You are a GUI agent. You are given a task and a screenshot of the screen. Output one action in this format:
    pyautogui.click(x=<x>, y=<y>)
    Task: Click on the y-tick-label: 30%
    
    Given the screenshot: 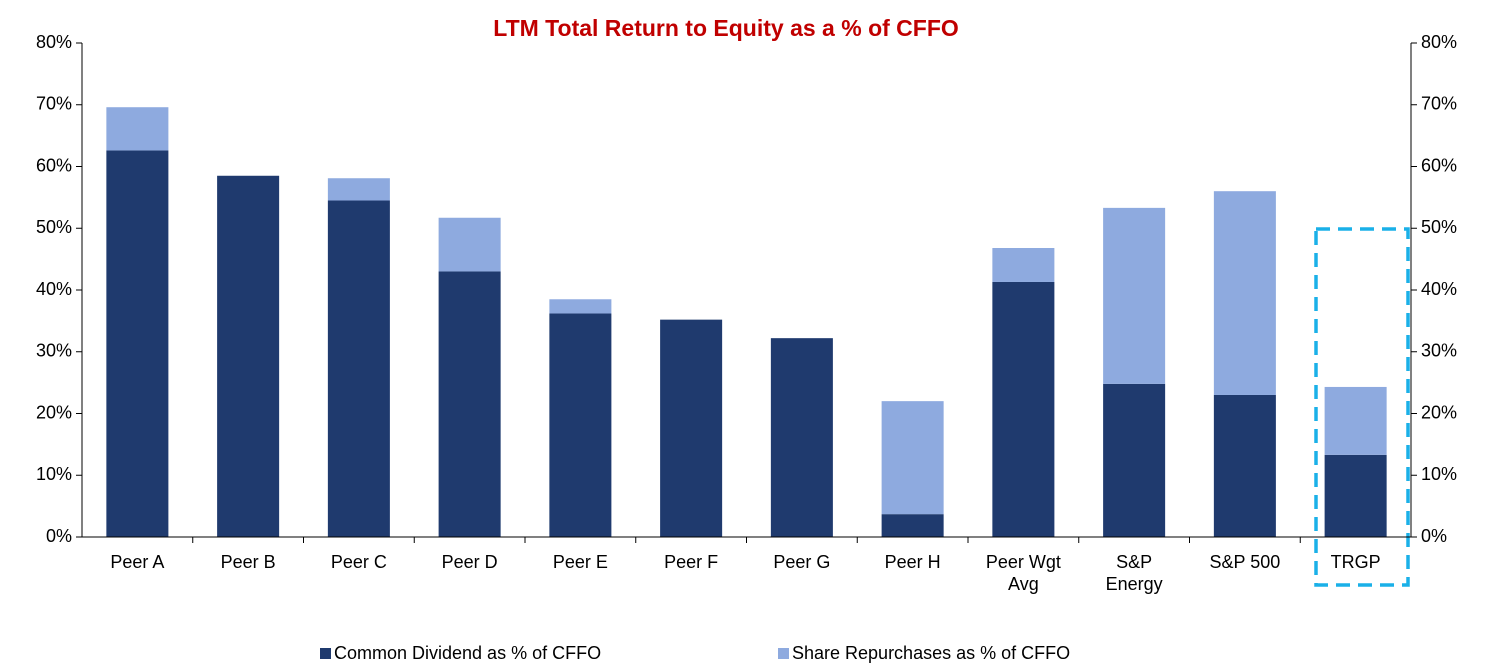 What is the action you would take?
    pyautogui.click(x=54, y=351)
    